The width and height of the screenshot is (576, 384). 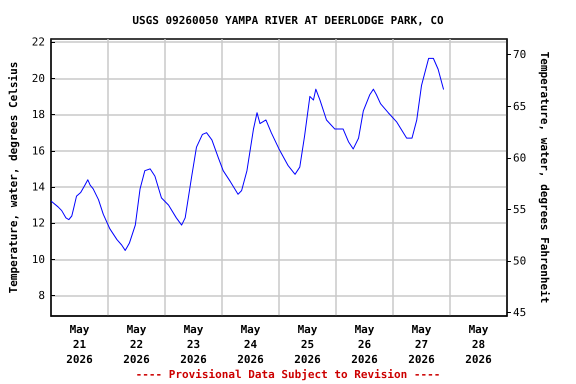 I want to click on y2-axis-title: Temperature, water, degrees Fahrenheit, so click(x=544, y=178).